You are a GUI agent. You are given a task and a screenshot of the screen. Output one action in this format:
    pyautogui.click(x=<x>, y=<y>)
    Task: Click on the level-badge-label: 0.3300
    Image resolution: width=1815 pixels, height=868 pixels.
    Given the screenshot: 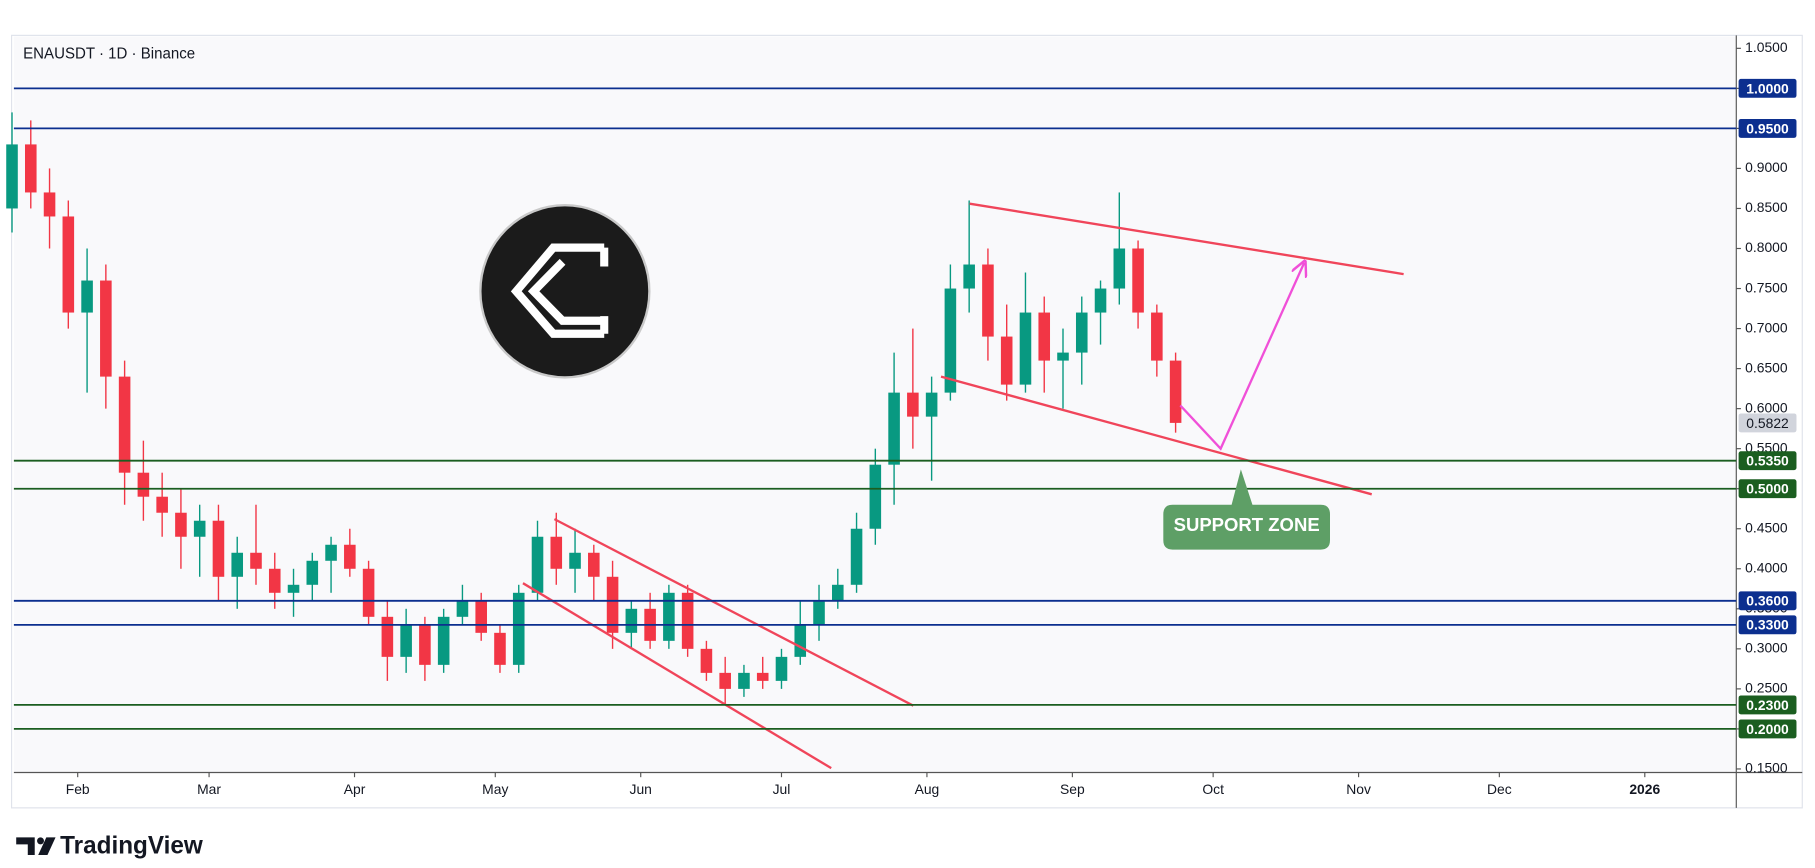 What is the action you would take?
    pyautogui.click(x=1767, y=625)
    